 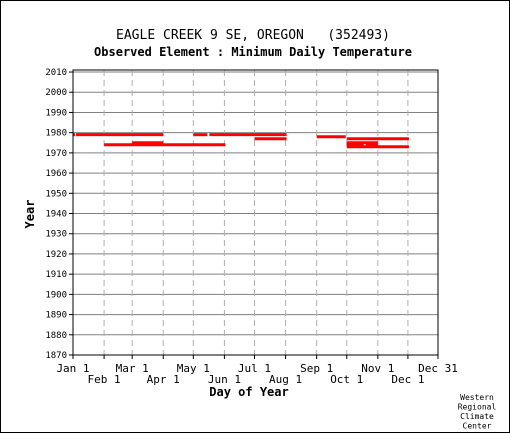 I want to click on credit-line: Climate, so click(x=477, y=416).